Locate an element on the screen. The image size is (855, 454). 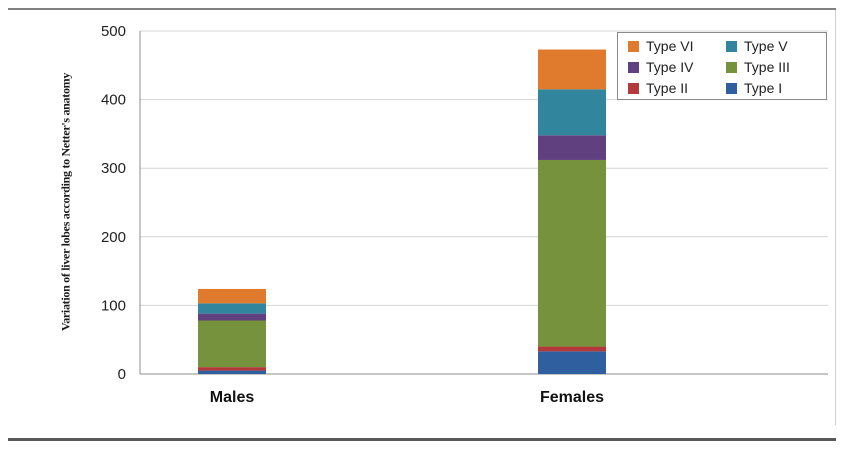
legend-label: Type III is located at coordinates (767, 67).